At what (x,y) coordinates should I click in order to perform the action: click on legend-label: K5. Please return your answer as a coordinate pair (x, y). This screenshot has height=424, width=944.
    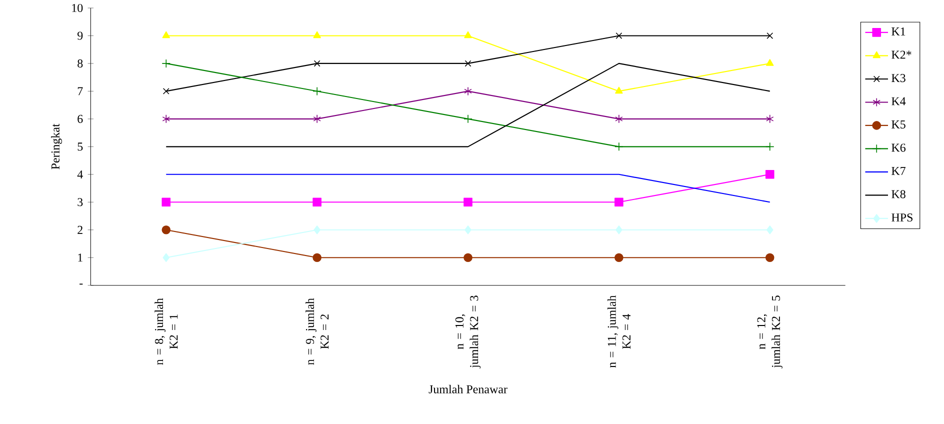
    Looking at the image, I should click on (899, 124).